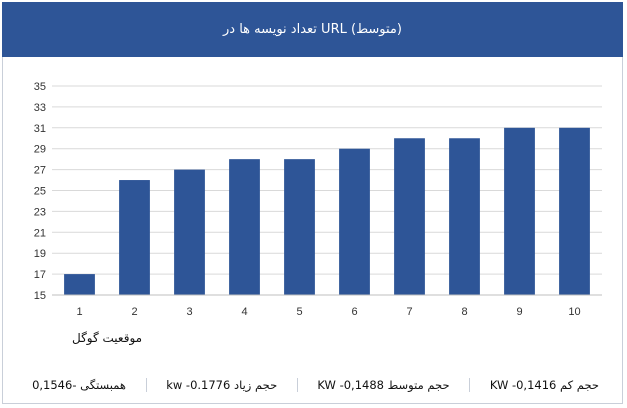 The image size is (627, 408). What do you see at coordinates (79, 312) in the screenshot?
I see `x-tick-label: 1` at bounding box center [79, 312].